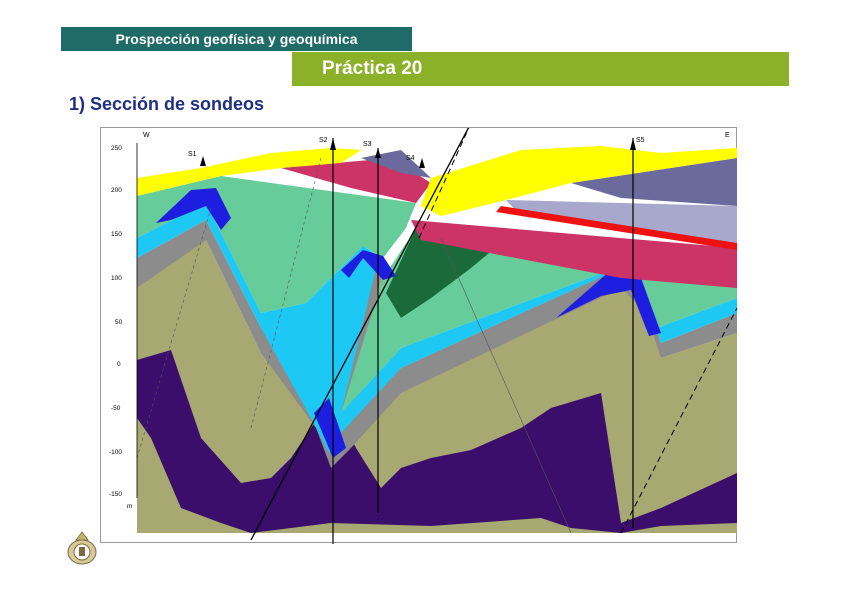  What do you see at coordinates (249, 172) in the screenshot?
I see `yellow-cover-left` at bounding box center [249, 172].